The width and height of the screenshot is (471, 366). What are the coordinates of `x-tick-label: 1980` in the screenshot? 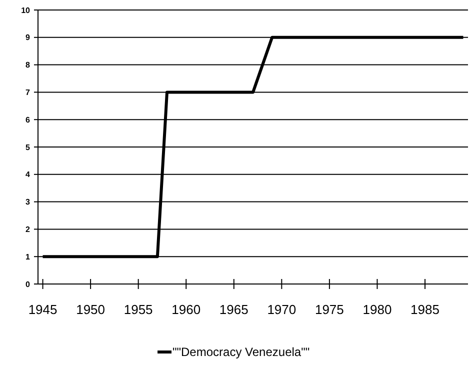 It's located at (377, 309).